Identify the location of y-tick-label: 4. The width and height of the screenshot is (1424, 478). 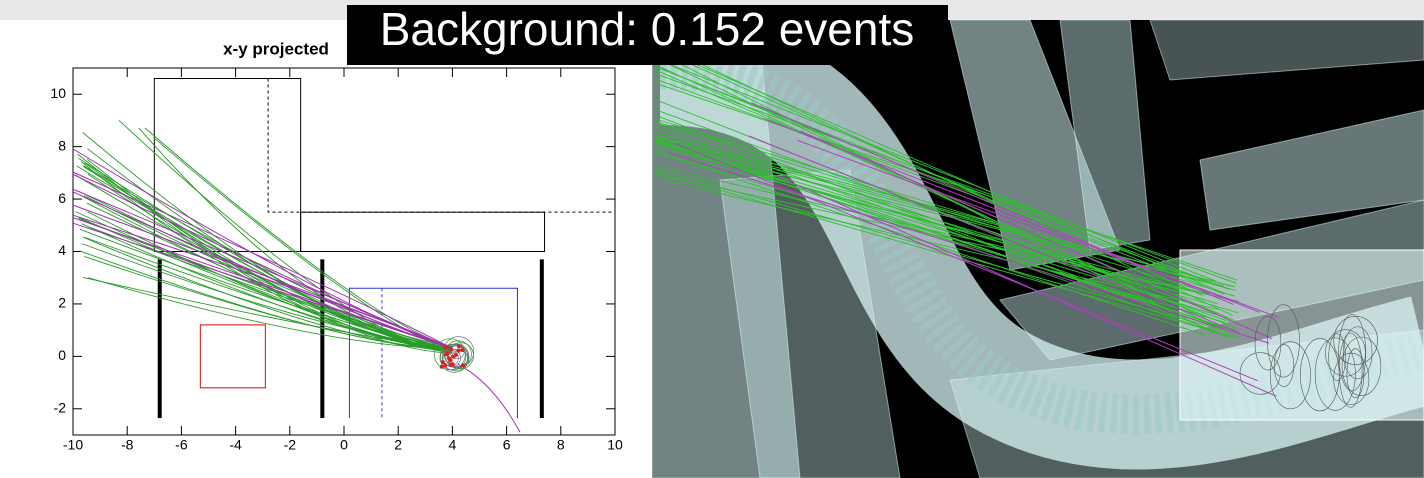
(62, 250).